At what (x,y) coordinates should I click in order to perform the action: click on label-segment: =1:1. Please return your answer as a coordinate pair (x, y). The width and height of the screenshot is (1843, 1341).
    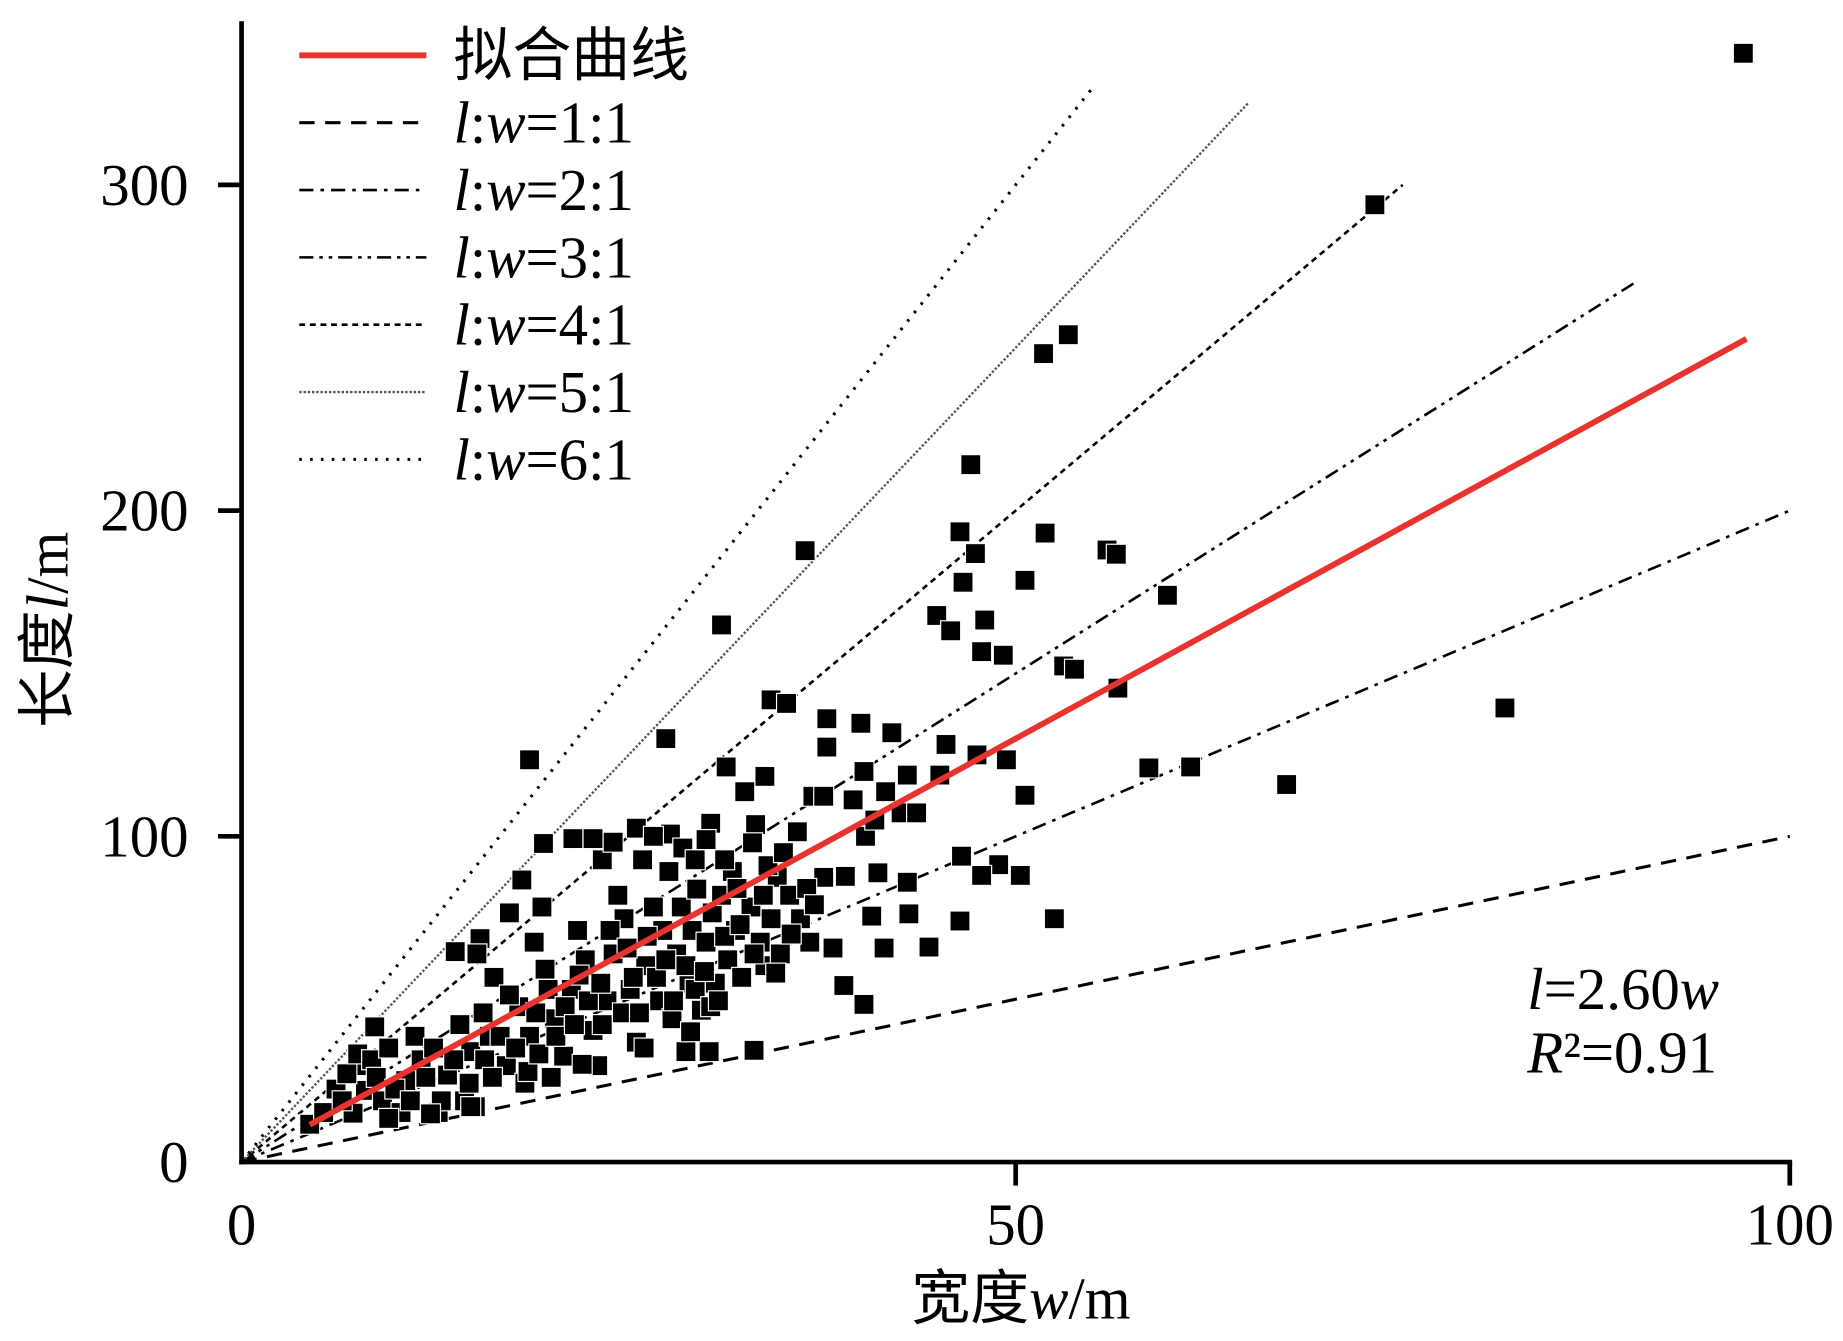
    Looking at the image, I should click on (579, 123).